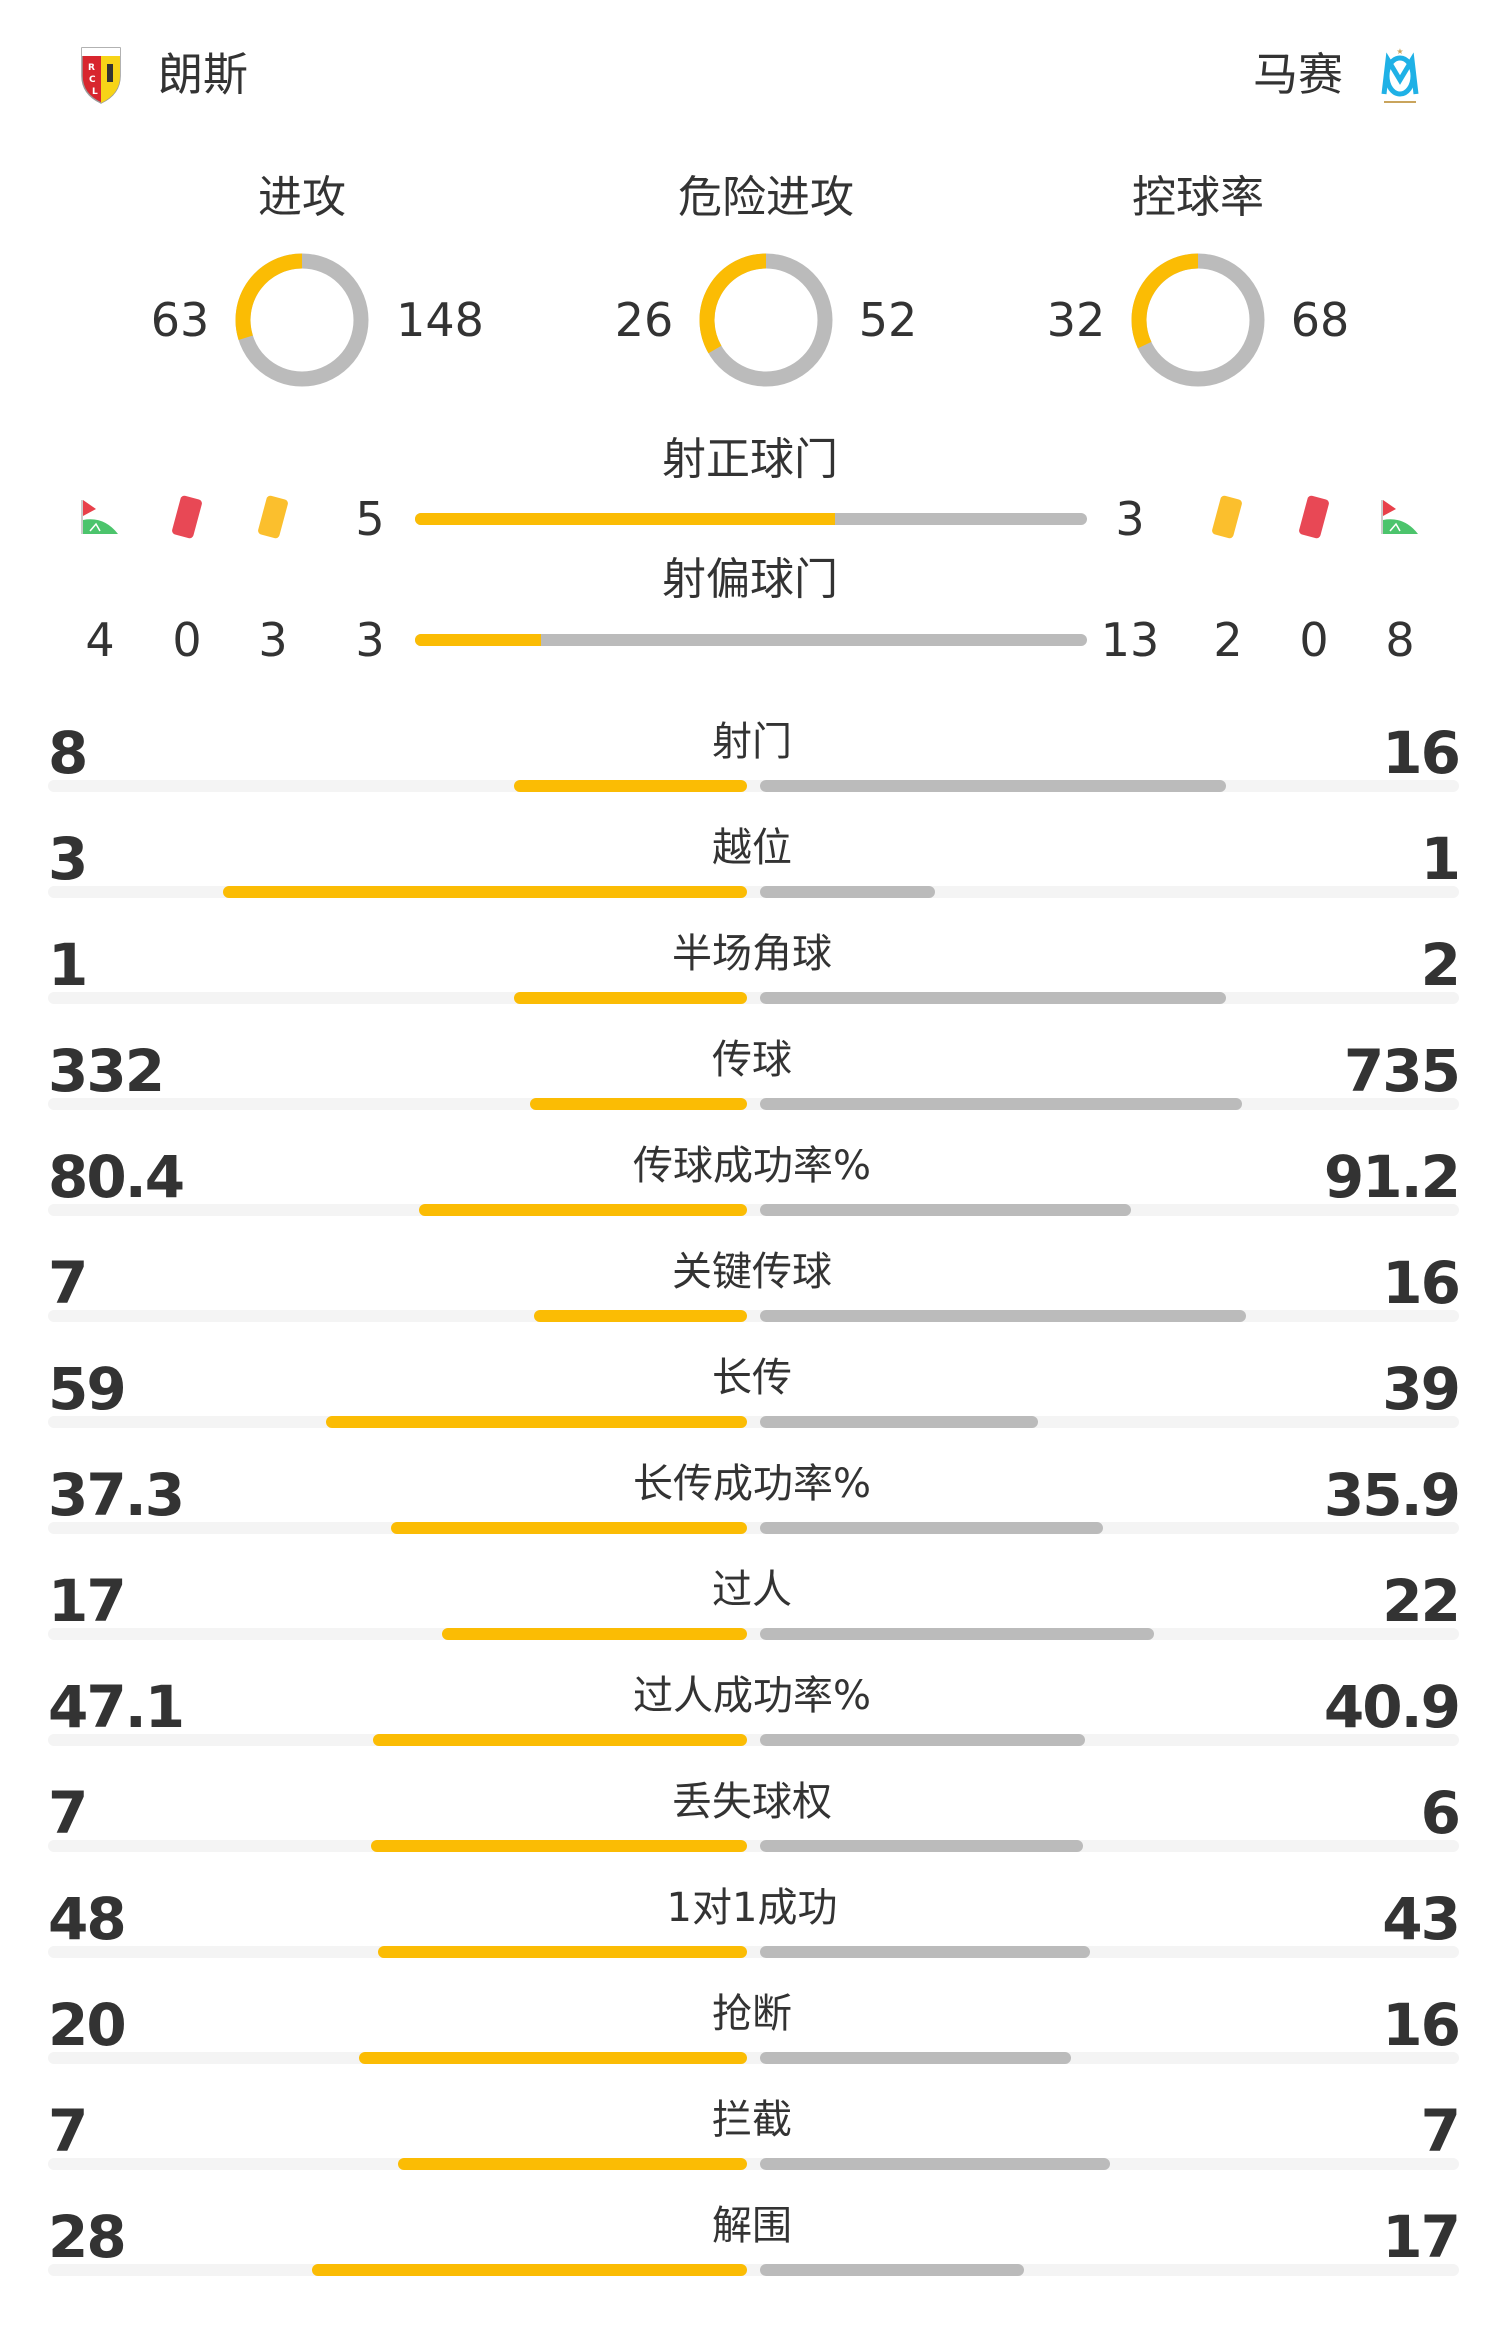  What do you see at coordinates (1440, 859) in the screenshot?
I see `stat-away-value: 1` at bounding box center [1440, 859].